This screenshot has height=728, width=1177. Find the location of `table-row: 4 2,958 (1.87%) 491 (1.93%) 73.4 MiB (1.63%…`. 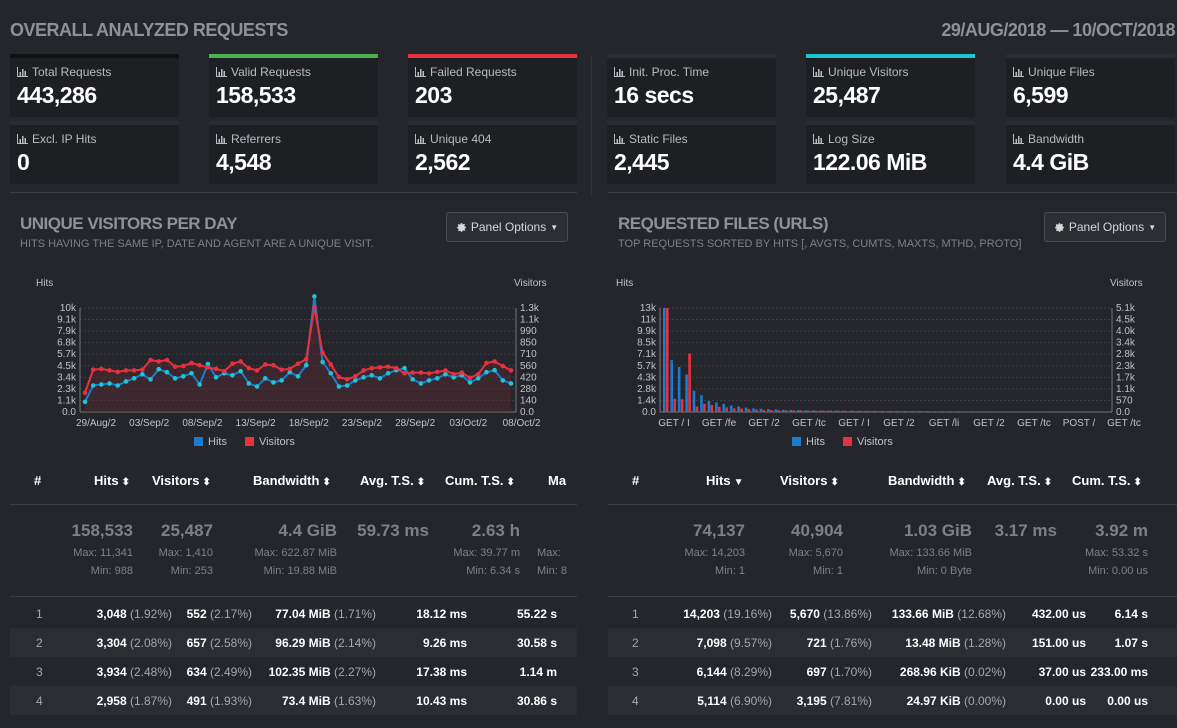

table-row: 4 2,958 (1.87%) 491 (1.93%) 73.4 MiB (1.63%… is located at coordinates (293, 700).